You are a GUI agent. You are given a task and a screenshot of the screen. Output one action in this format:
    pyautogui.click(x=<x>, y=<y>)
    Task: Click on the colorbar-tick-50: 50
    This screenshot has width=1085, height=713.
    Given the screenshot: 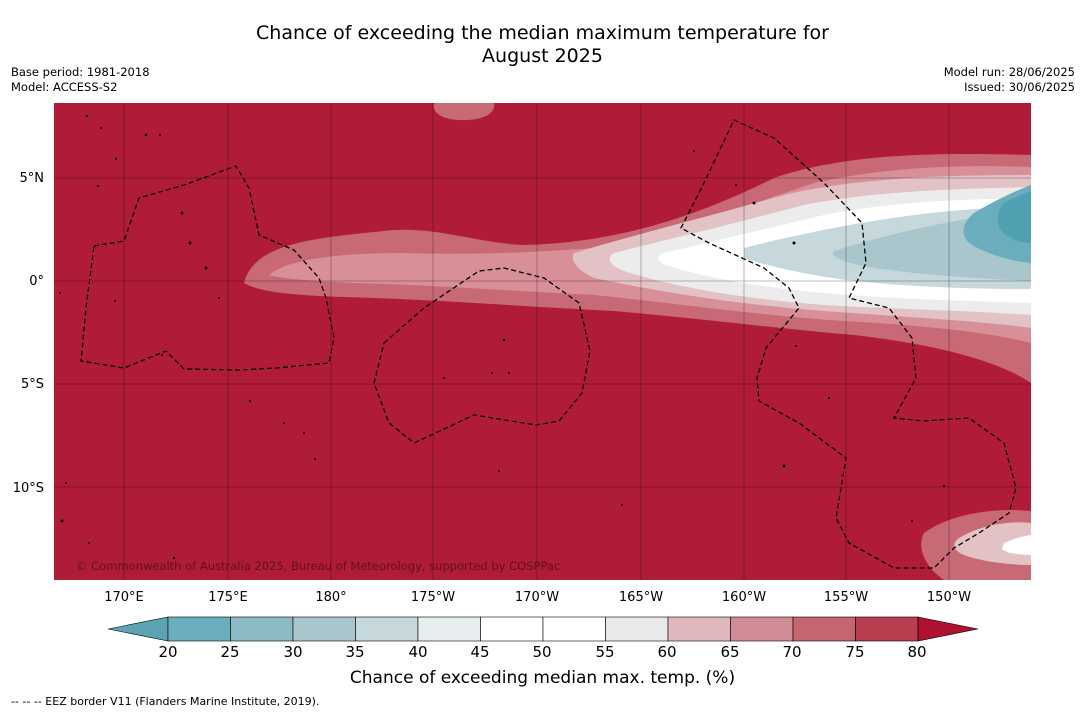 What is the action you would take?
    pyautogui.click(x=542, y=652)
    